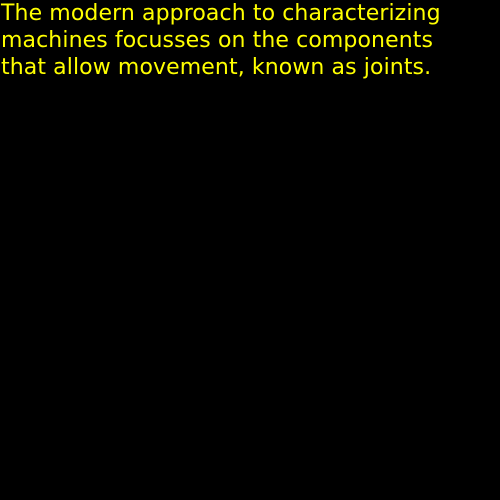 This screenshot has width=500, height=500. Describe the element at coordinates (217, 40) in the screenshot. I see `caption-line-2: machines focusses on the components` at that location.